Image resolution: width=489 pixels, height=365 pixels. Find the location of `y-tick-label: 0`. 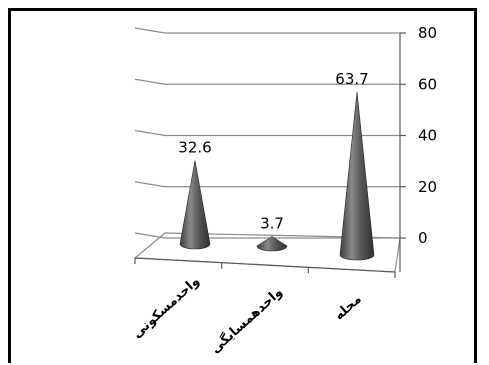

y-tick-label: 0 is located at coordinates (423, 238).